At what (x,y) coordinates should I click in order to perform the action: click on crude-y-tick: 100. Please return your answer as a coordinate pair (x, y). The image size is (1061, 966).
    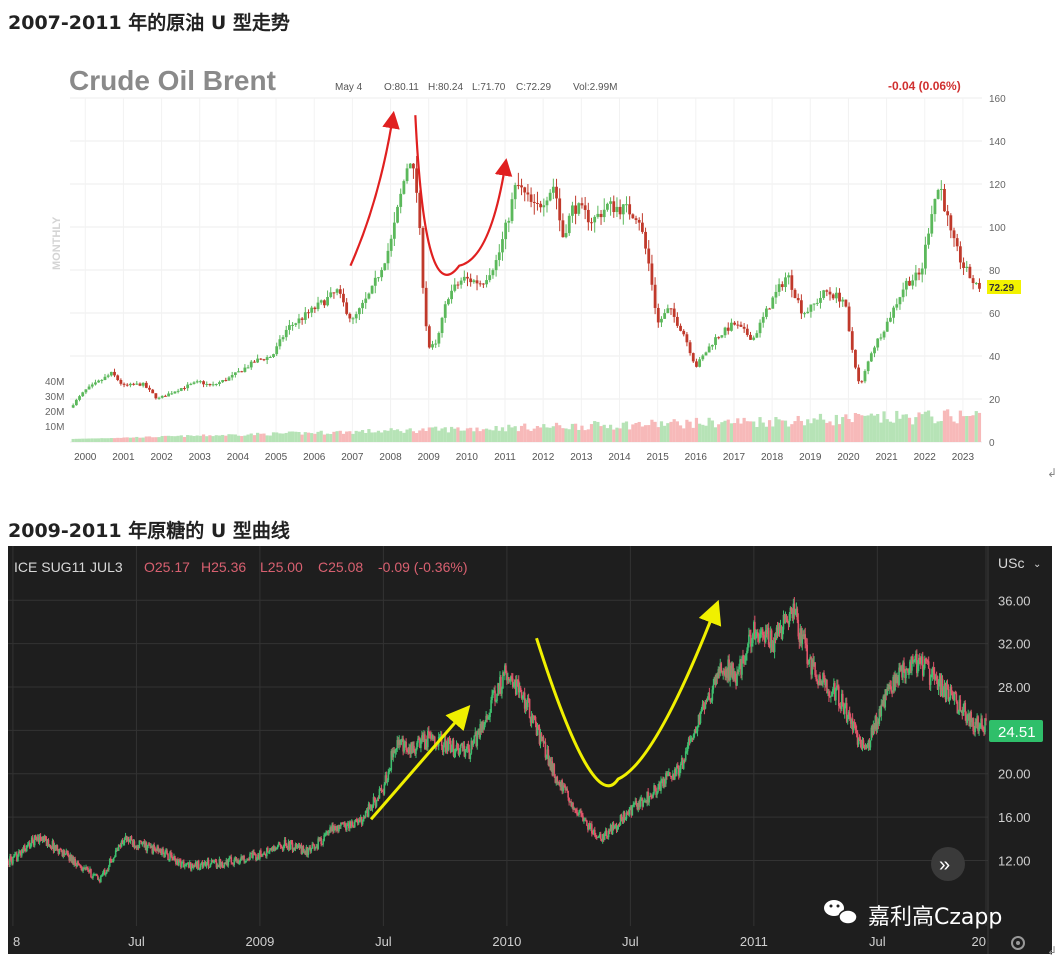
    Looking at the image, I should click on (997, 228).